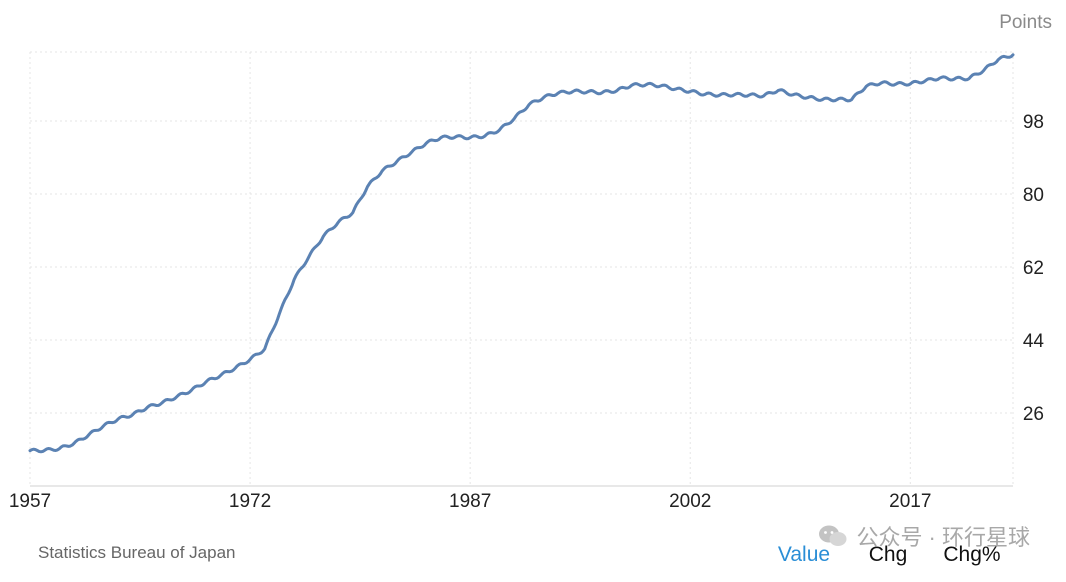 This screenshot has width=1066, height=582. I want to click on tab-chg: Chg, so click(888, 554).